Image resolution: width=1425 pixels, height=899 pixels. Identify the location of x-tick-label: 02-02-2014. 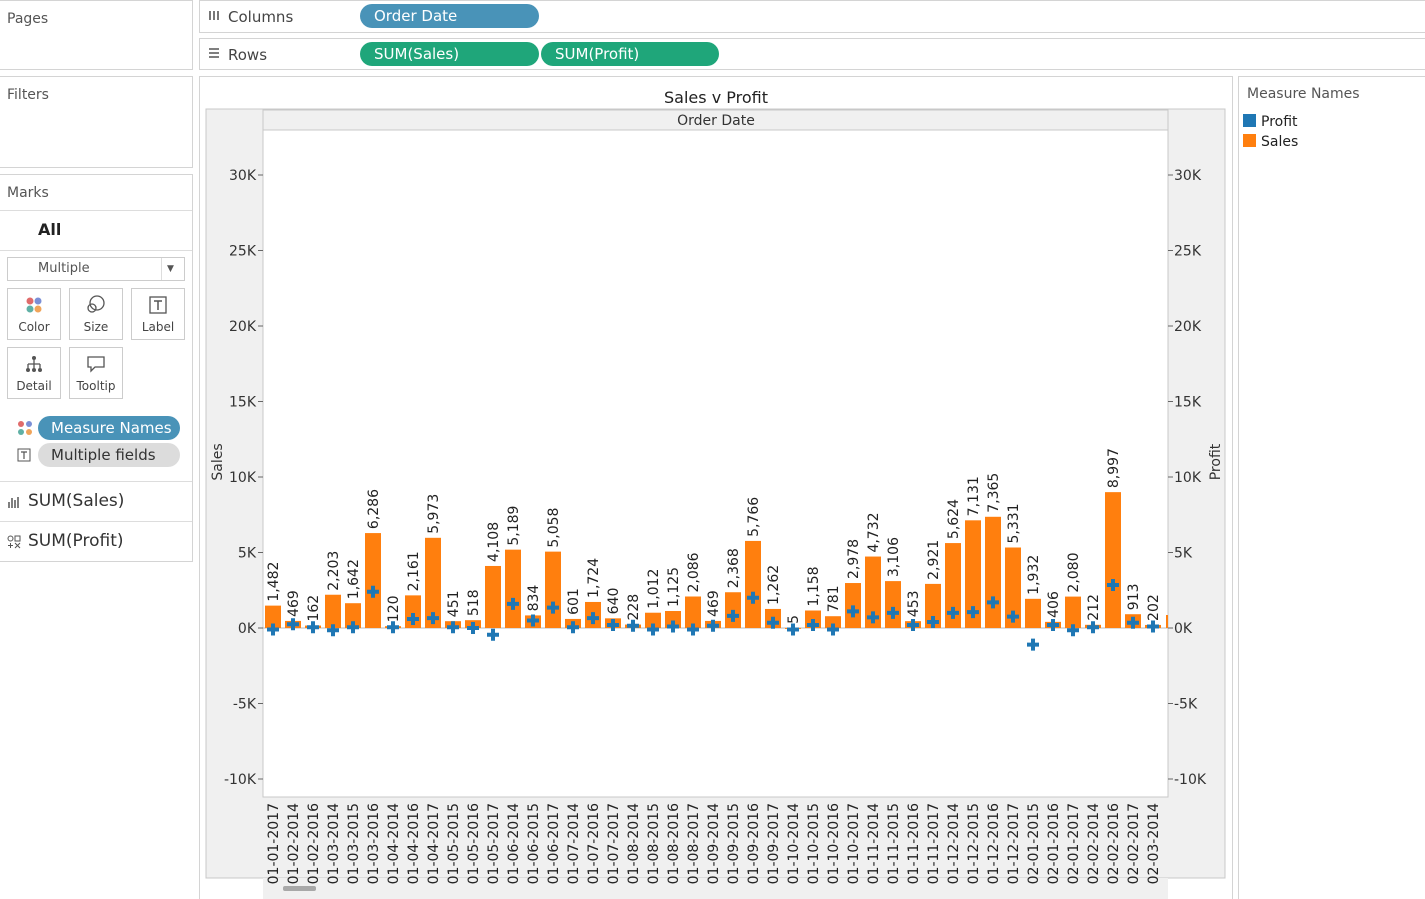
(1094, 843).